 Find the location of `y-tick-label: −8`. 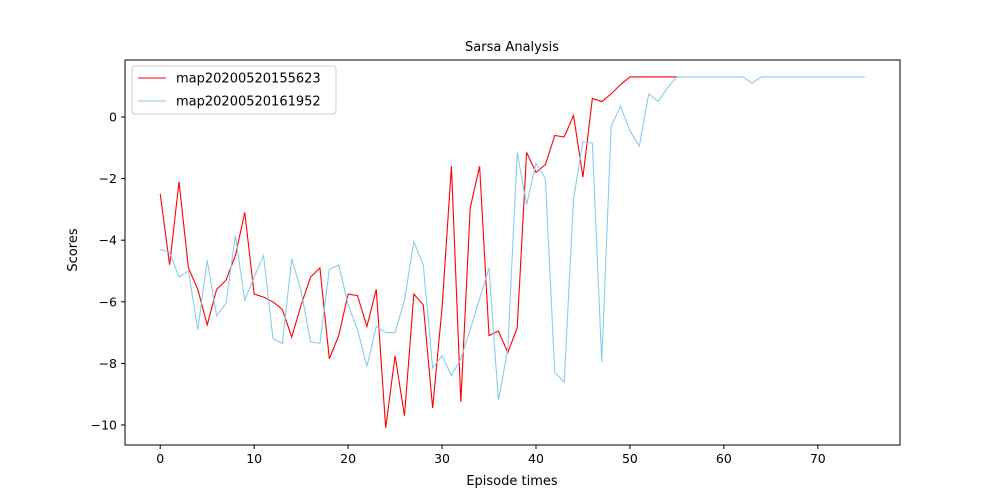

y-tick-label: −8 is located at coordinates (108, 363).